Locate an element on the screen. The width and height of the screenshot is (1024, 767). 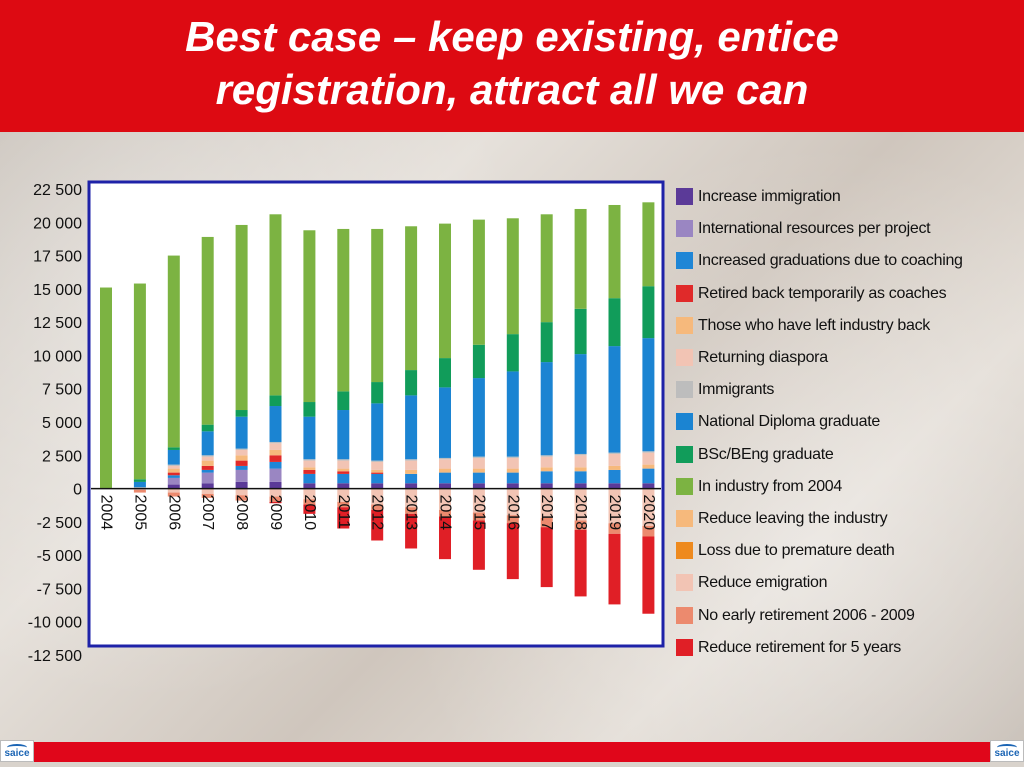
legend-label: International resources per project is located at coordinates (814, 229).